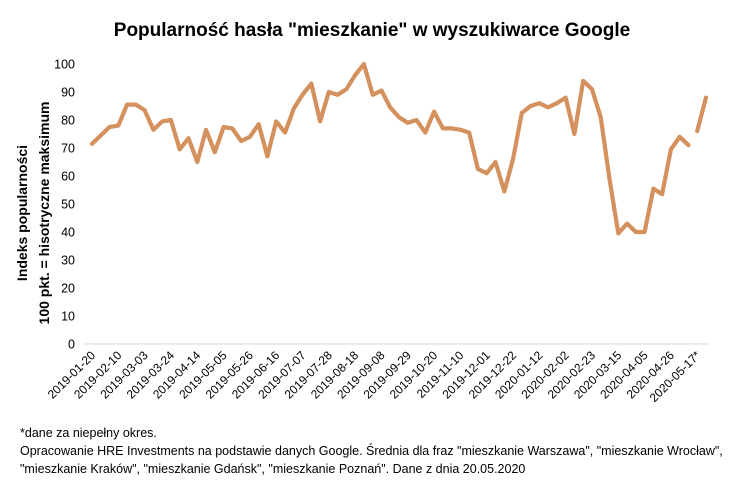 The width and height of the screenshot is (745, 484). What do you see at coordinates (88, 433) in the screenshot?
I see `note-incomplete-period: *dane za niepełny okres.` at bounding box center [88, 433].